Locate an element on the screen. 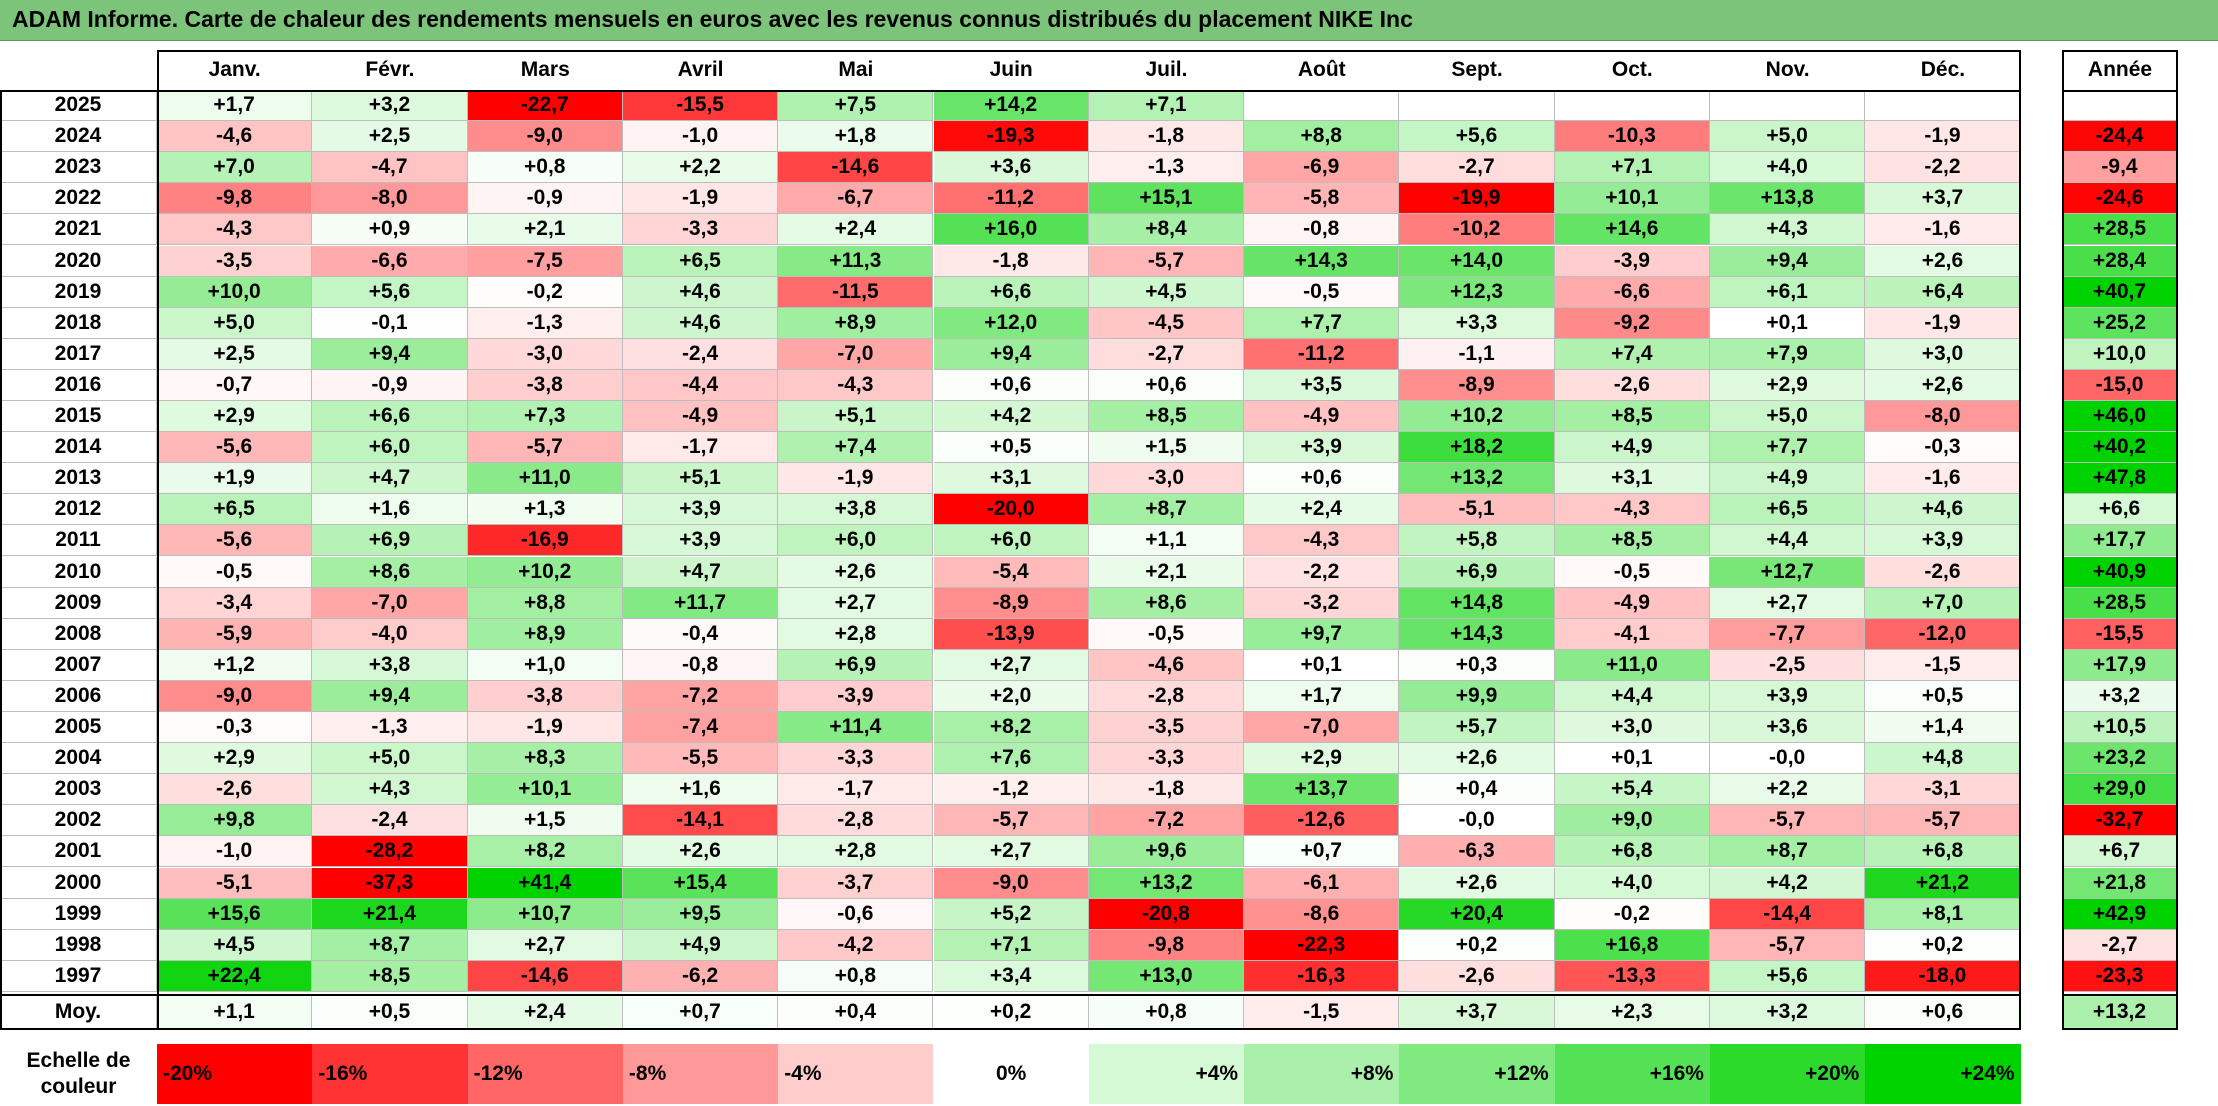  average-cell: +0,8 is located at coordinates (1166, 1012).